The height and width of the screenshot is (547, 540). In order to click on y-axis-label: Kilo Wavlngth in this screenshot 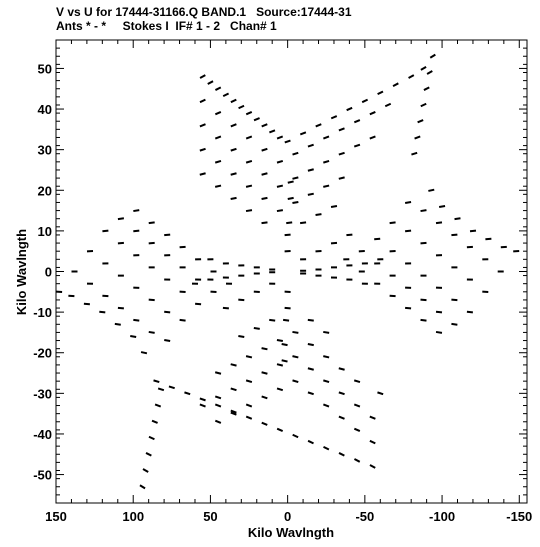, I will do `click(21, 272)`.